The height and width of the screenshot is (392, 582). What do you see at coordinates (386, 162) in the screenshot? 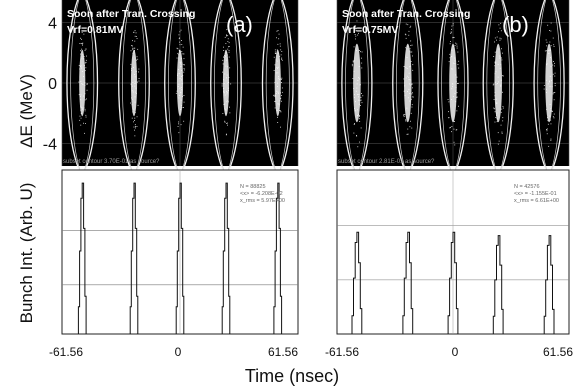
I see `overlay-text-b: subset contour 2.81E-01 as source?` at bounding box center [386, 162].